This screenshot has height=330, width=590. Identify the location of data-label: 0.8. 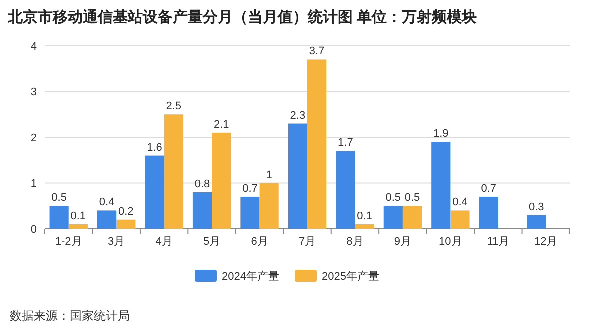
(202, 184).